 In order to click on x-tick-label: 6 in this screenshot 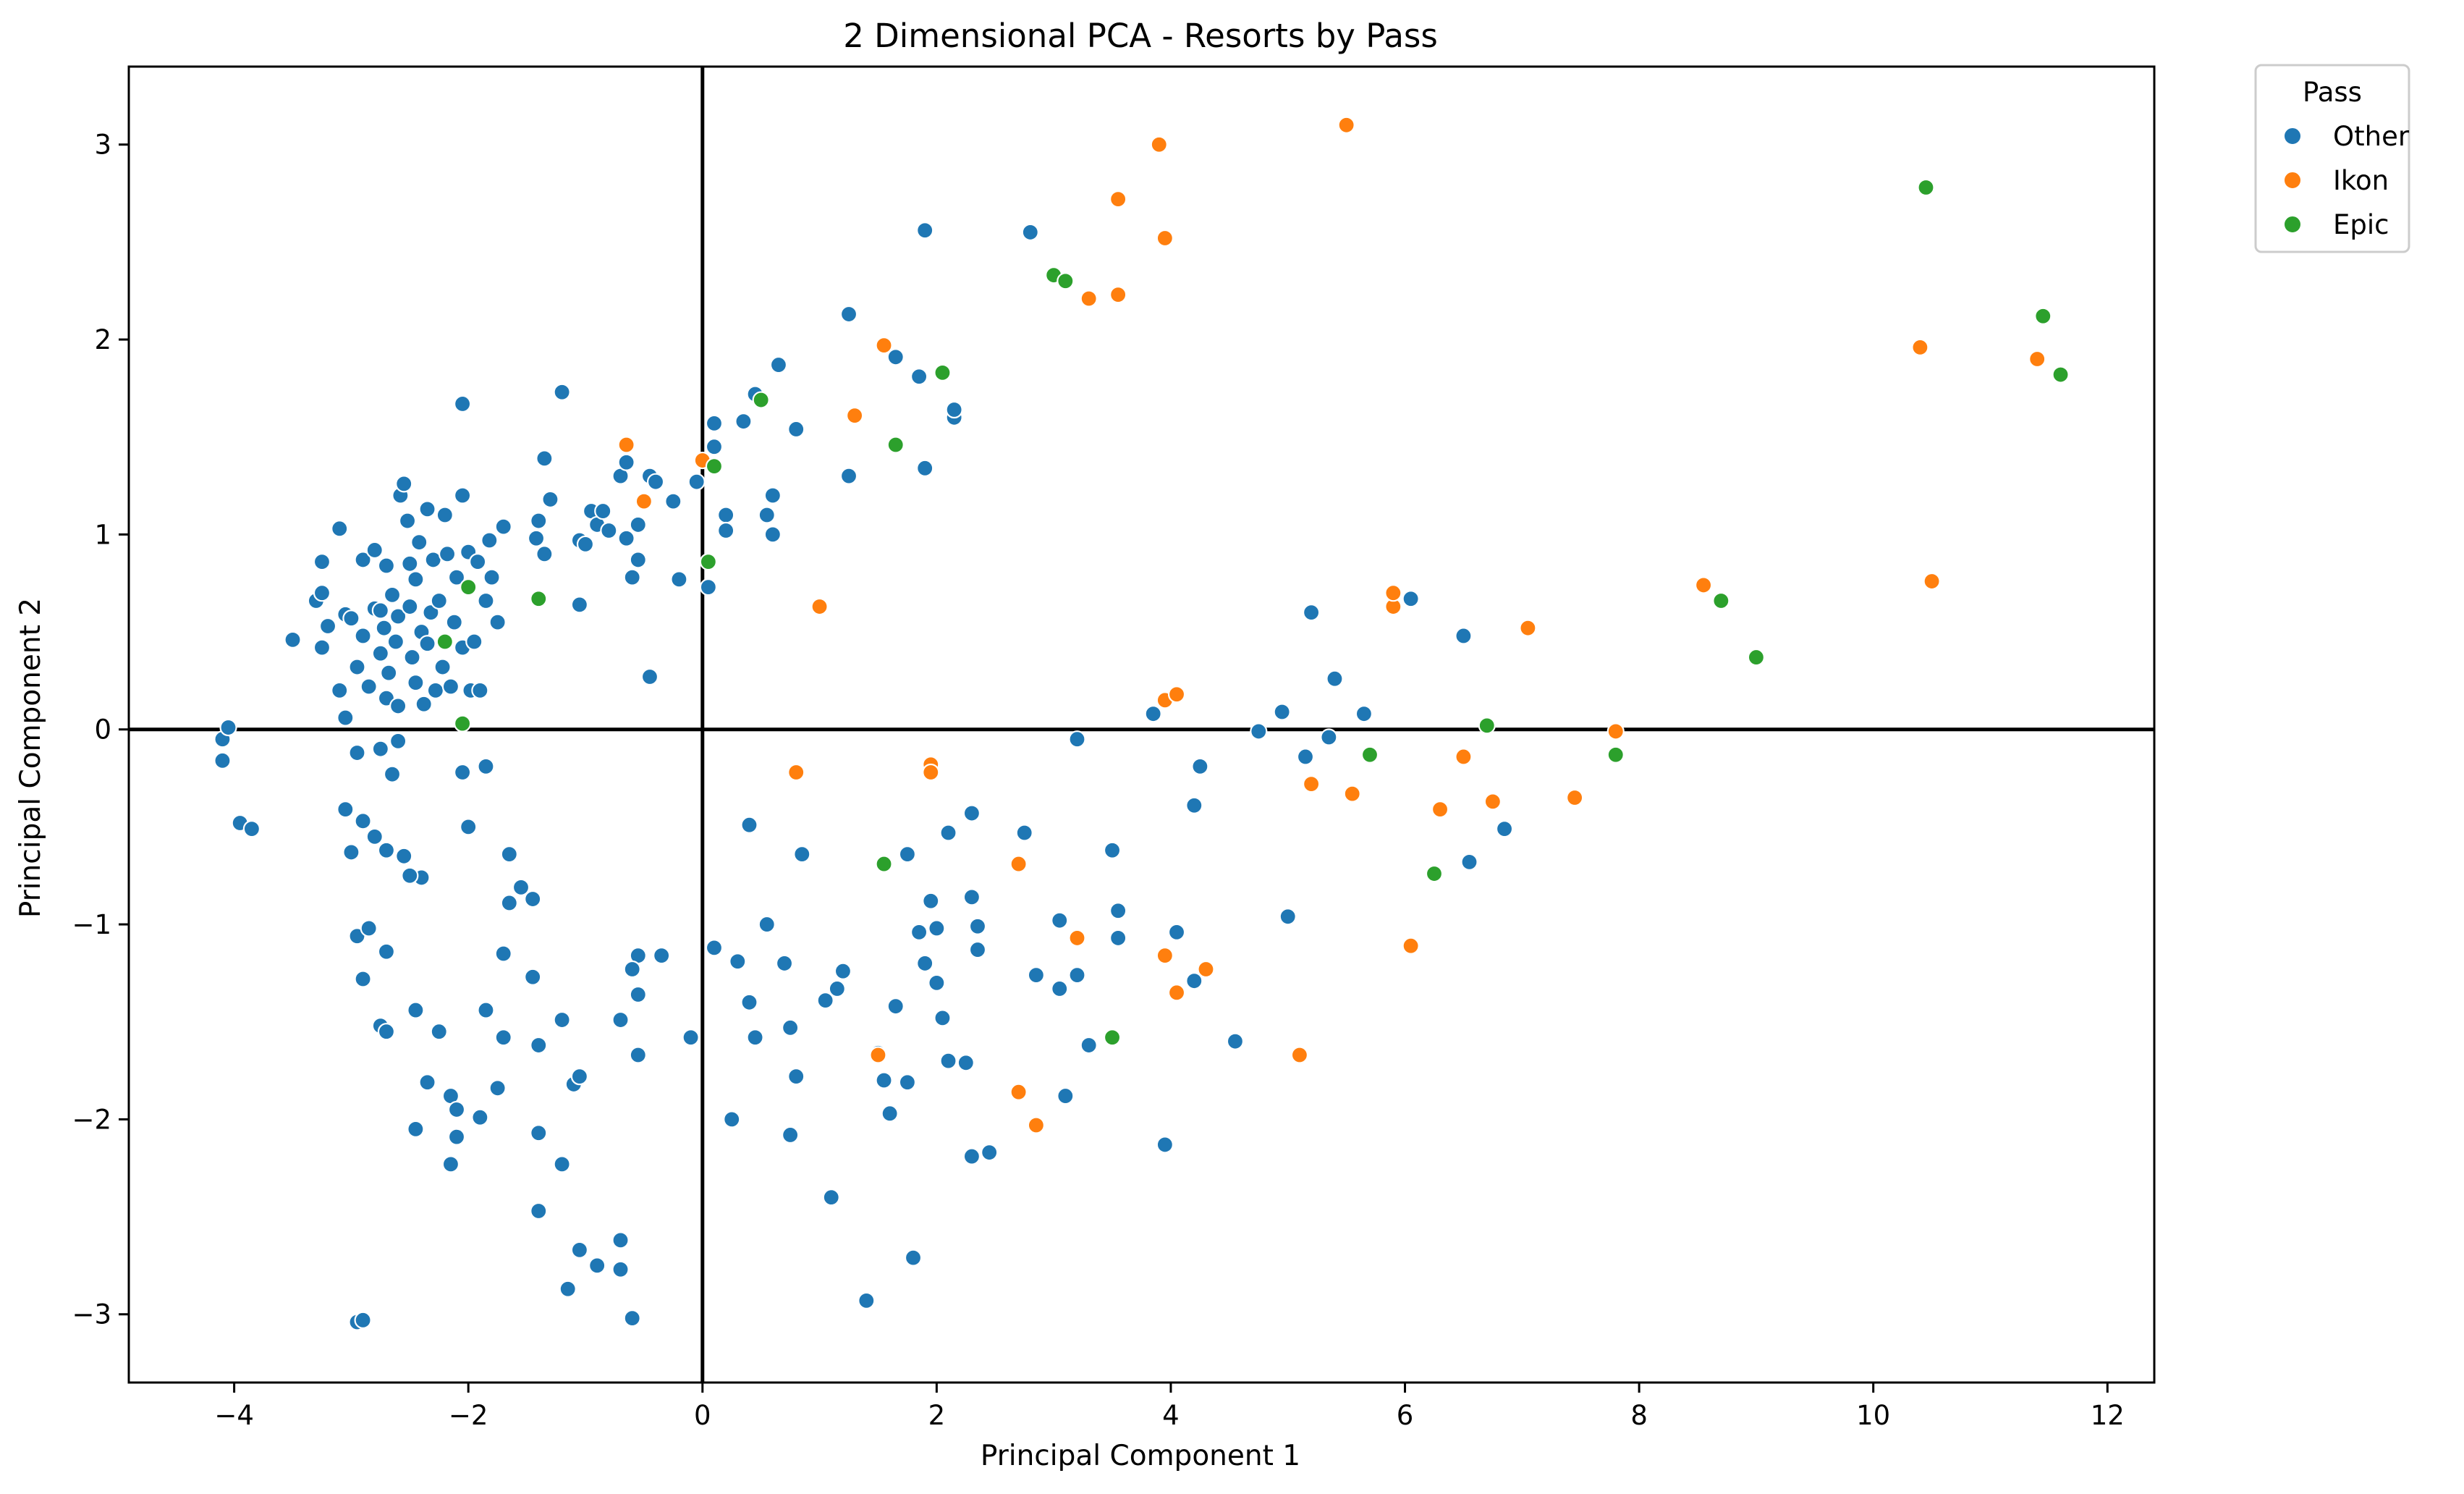, I will do `click(1405, 1415)`.